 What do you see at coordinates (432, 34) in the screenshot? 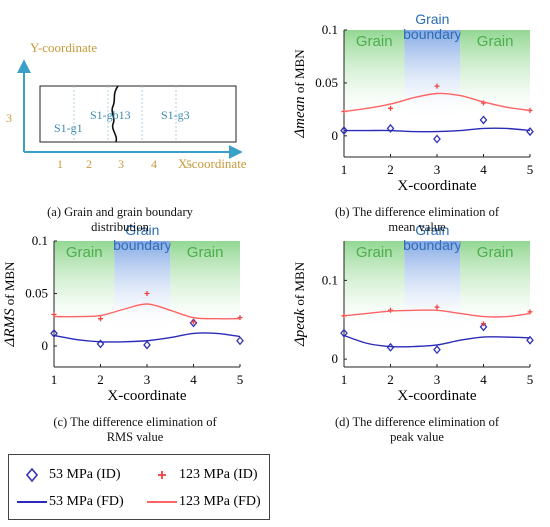
I see `band-label-b-1-1: boundary` at bounding box center [432, 34].